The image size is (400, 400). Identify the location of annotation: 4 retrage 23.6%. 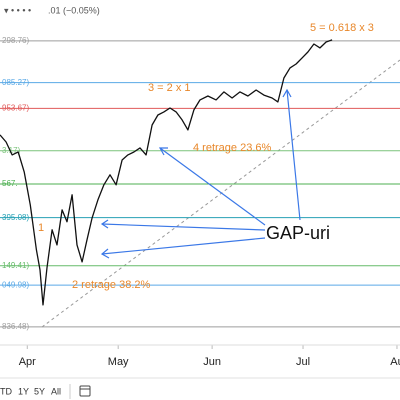
(232, 148).